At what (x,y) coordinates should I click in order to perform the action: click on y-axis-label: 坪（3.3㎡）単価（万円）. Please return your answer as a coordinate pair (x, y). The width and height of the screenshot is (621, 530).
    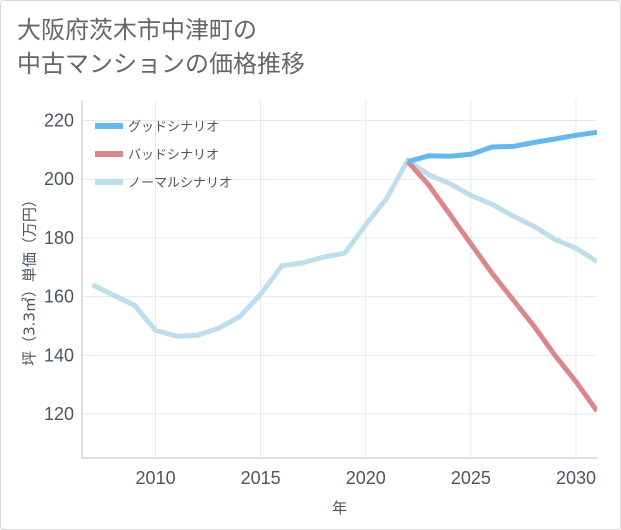
    Looking at the image, I should click on (30, 279).